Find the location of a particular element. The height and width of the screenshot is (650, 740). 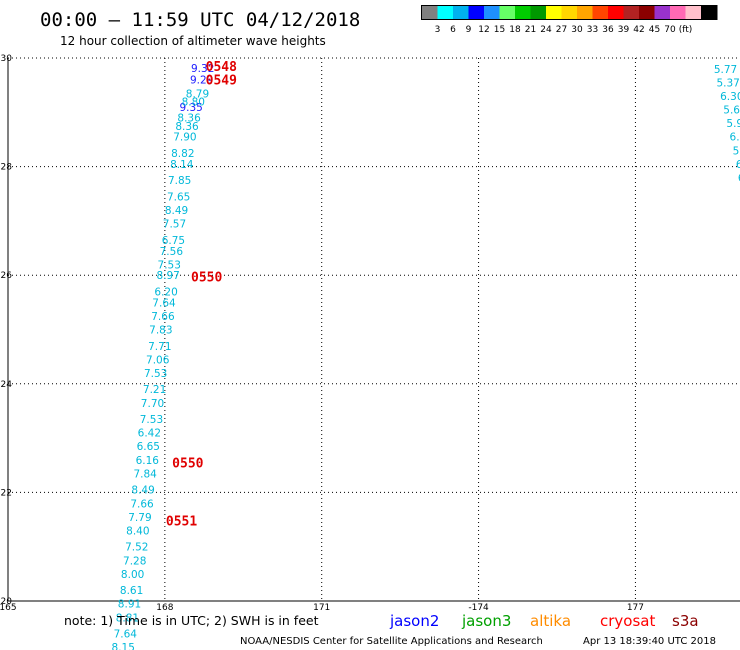

satellite-legend-item: jason3 is located at coordinates (486, 621).